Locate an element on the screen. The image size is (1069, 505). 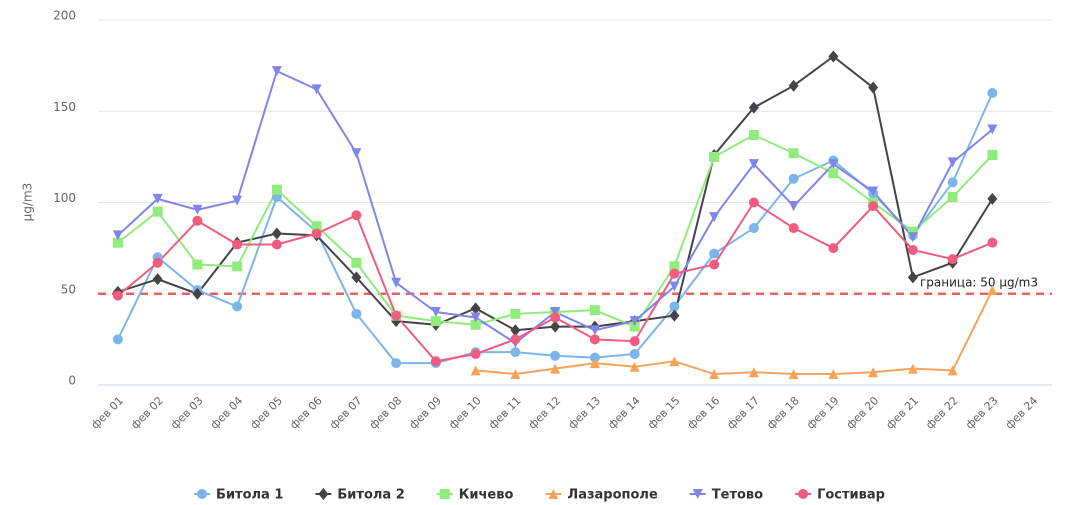
y-tick-label: 0 is located at coordinates (72, 381).